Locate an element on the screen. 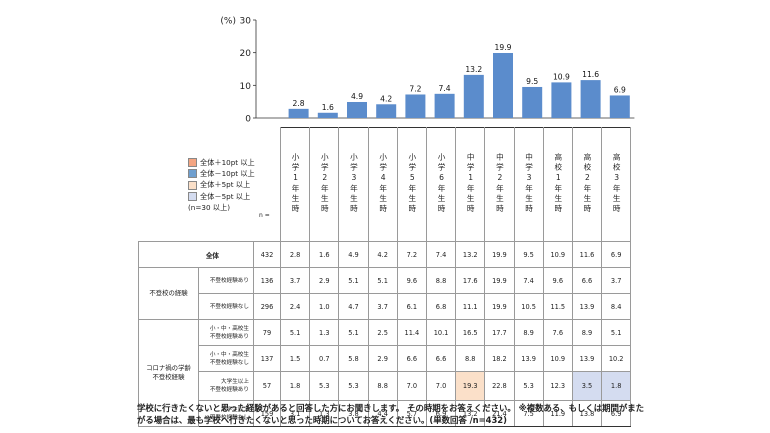 The width and height of the screenshot is (770, 433). n-cell: 432 is located at coordinates (267, 254).